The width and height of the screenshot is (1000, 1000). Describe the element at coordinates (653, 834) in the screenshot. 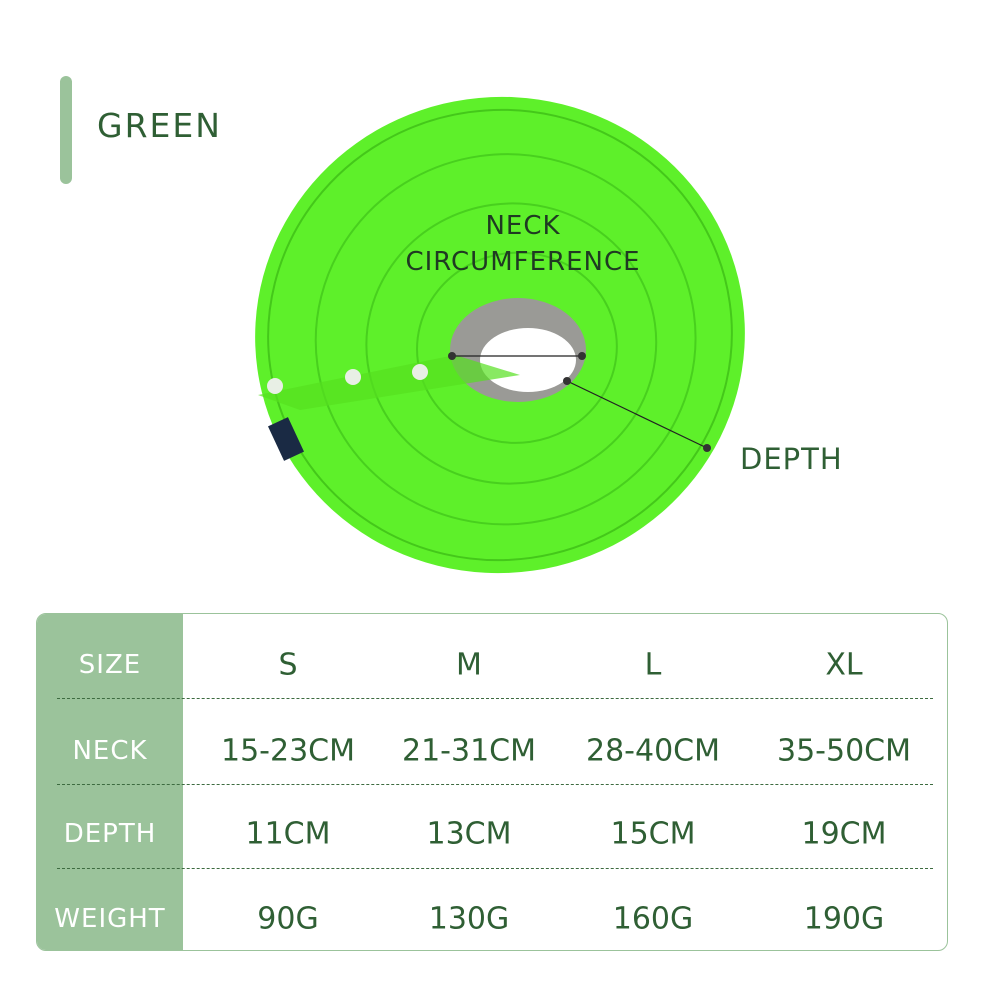

I see `table-cell: 15CM` at that location.